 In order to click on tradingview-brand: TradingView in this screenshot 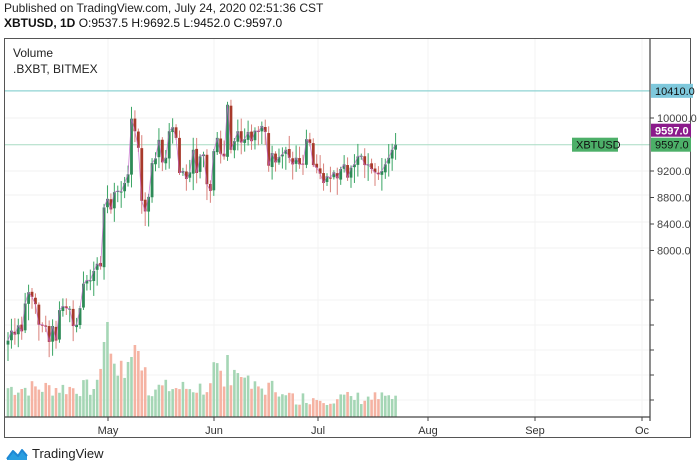, I will do `click(55, 453)`.